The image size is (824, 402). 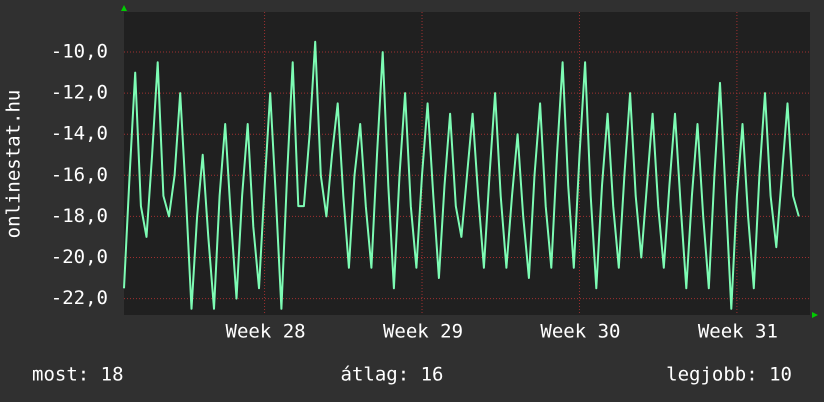 I want to click on y-tick-label: -16,0, so click(x=79, y=175).